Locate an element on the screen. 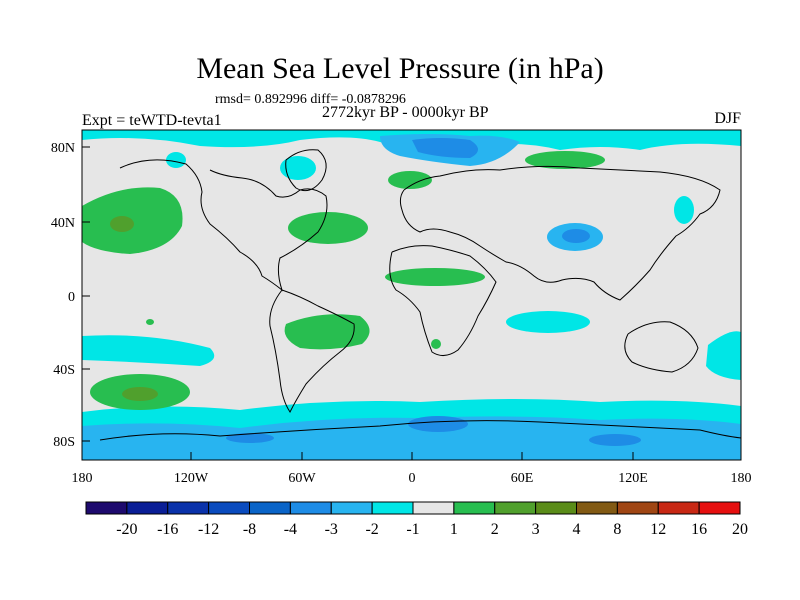 This screenshot has width=800, height=600. colorbar-label: -20 is located at coordinates (126, 529).